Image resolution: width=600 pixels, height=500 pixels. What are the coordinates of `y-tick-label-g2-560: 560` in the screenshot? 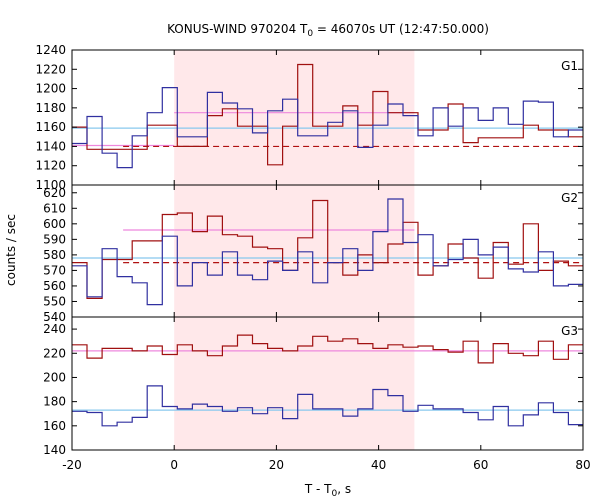 It's located at (54, 286).